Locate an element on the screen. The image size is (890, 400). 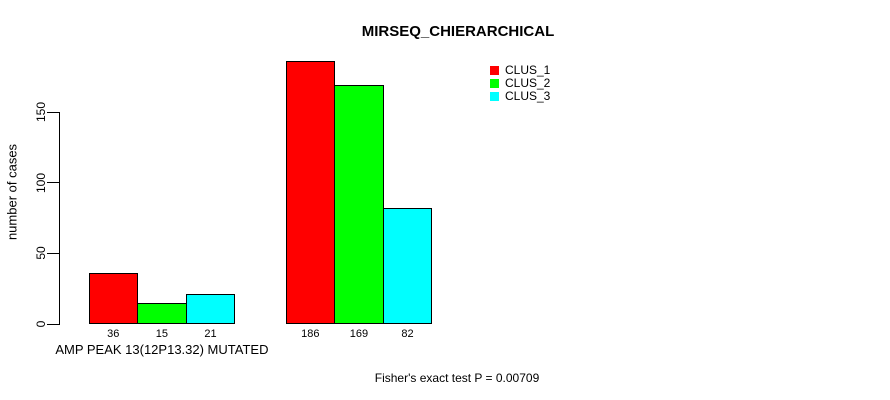
bar-clus_2-group1 is located at coordinates (162, 313).